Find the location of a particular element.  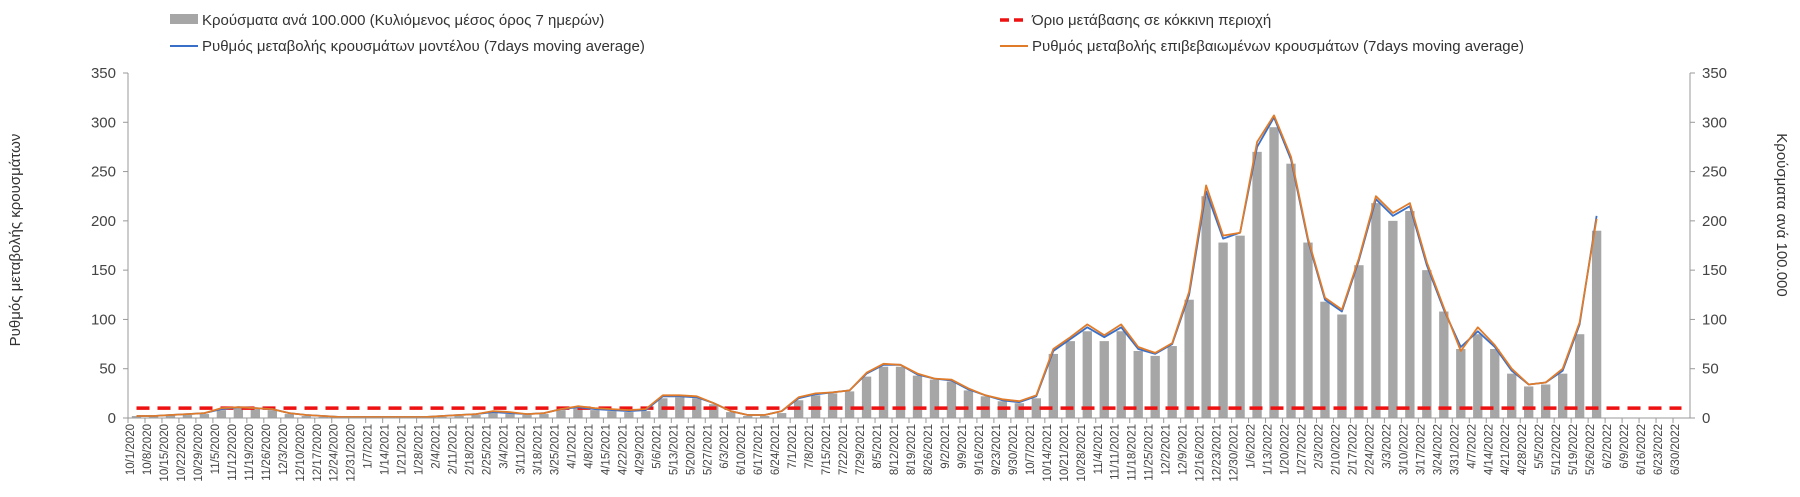

x-tick-label: 4/14/2022 is located at coordinates (1489, 449).